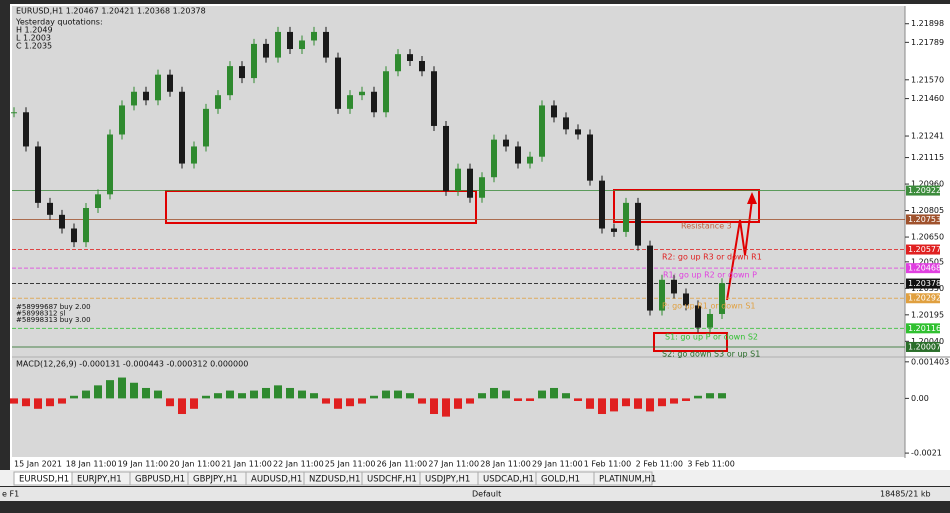  Describe the element at coordinates (560, 480) in the screenshot. I see `symbol-tab-label: GOLD,H1` at that location.